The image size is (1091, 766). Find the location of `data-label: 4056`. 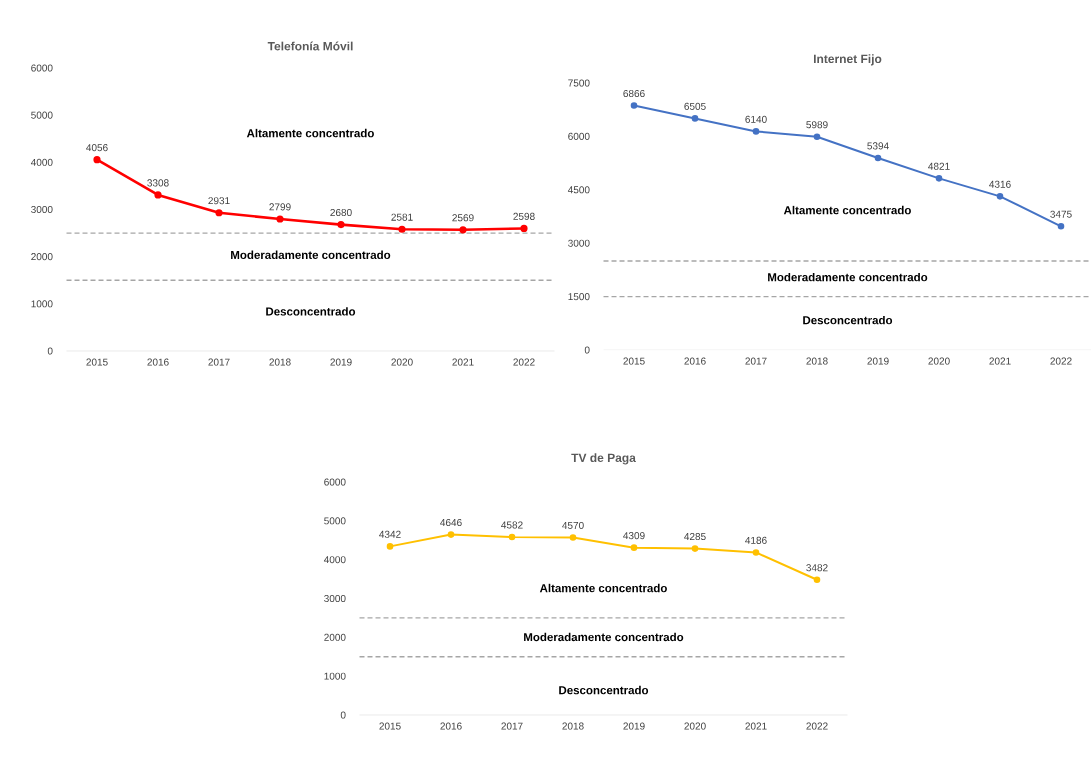

data-label: 4056 is located at coordinates (97, 148).